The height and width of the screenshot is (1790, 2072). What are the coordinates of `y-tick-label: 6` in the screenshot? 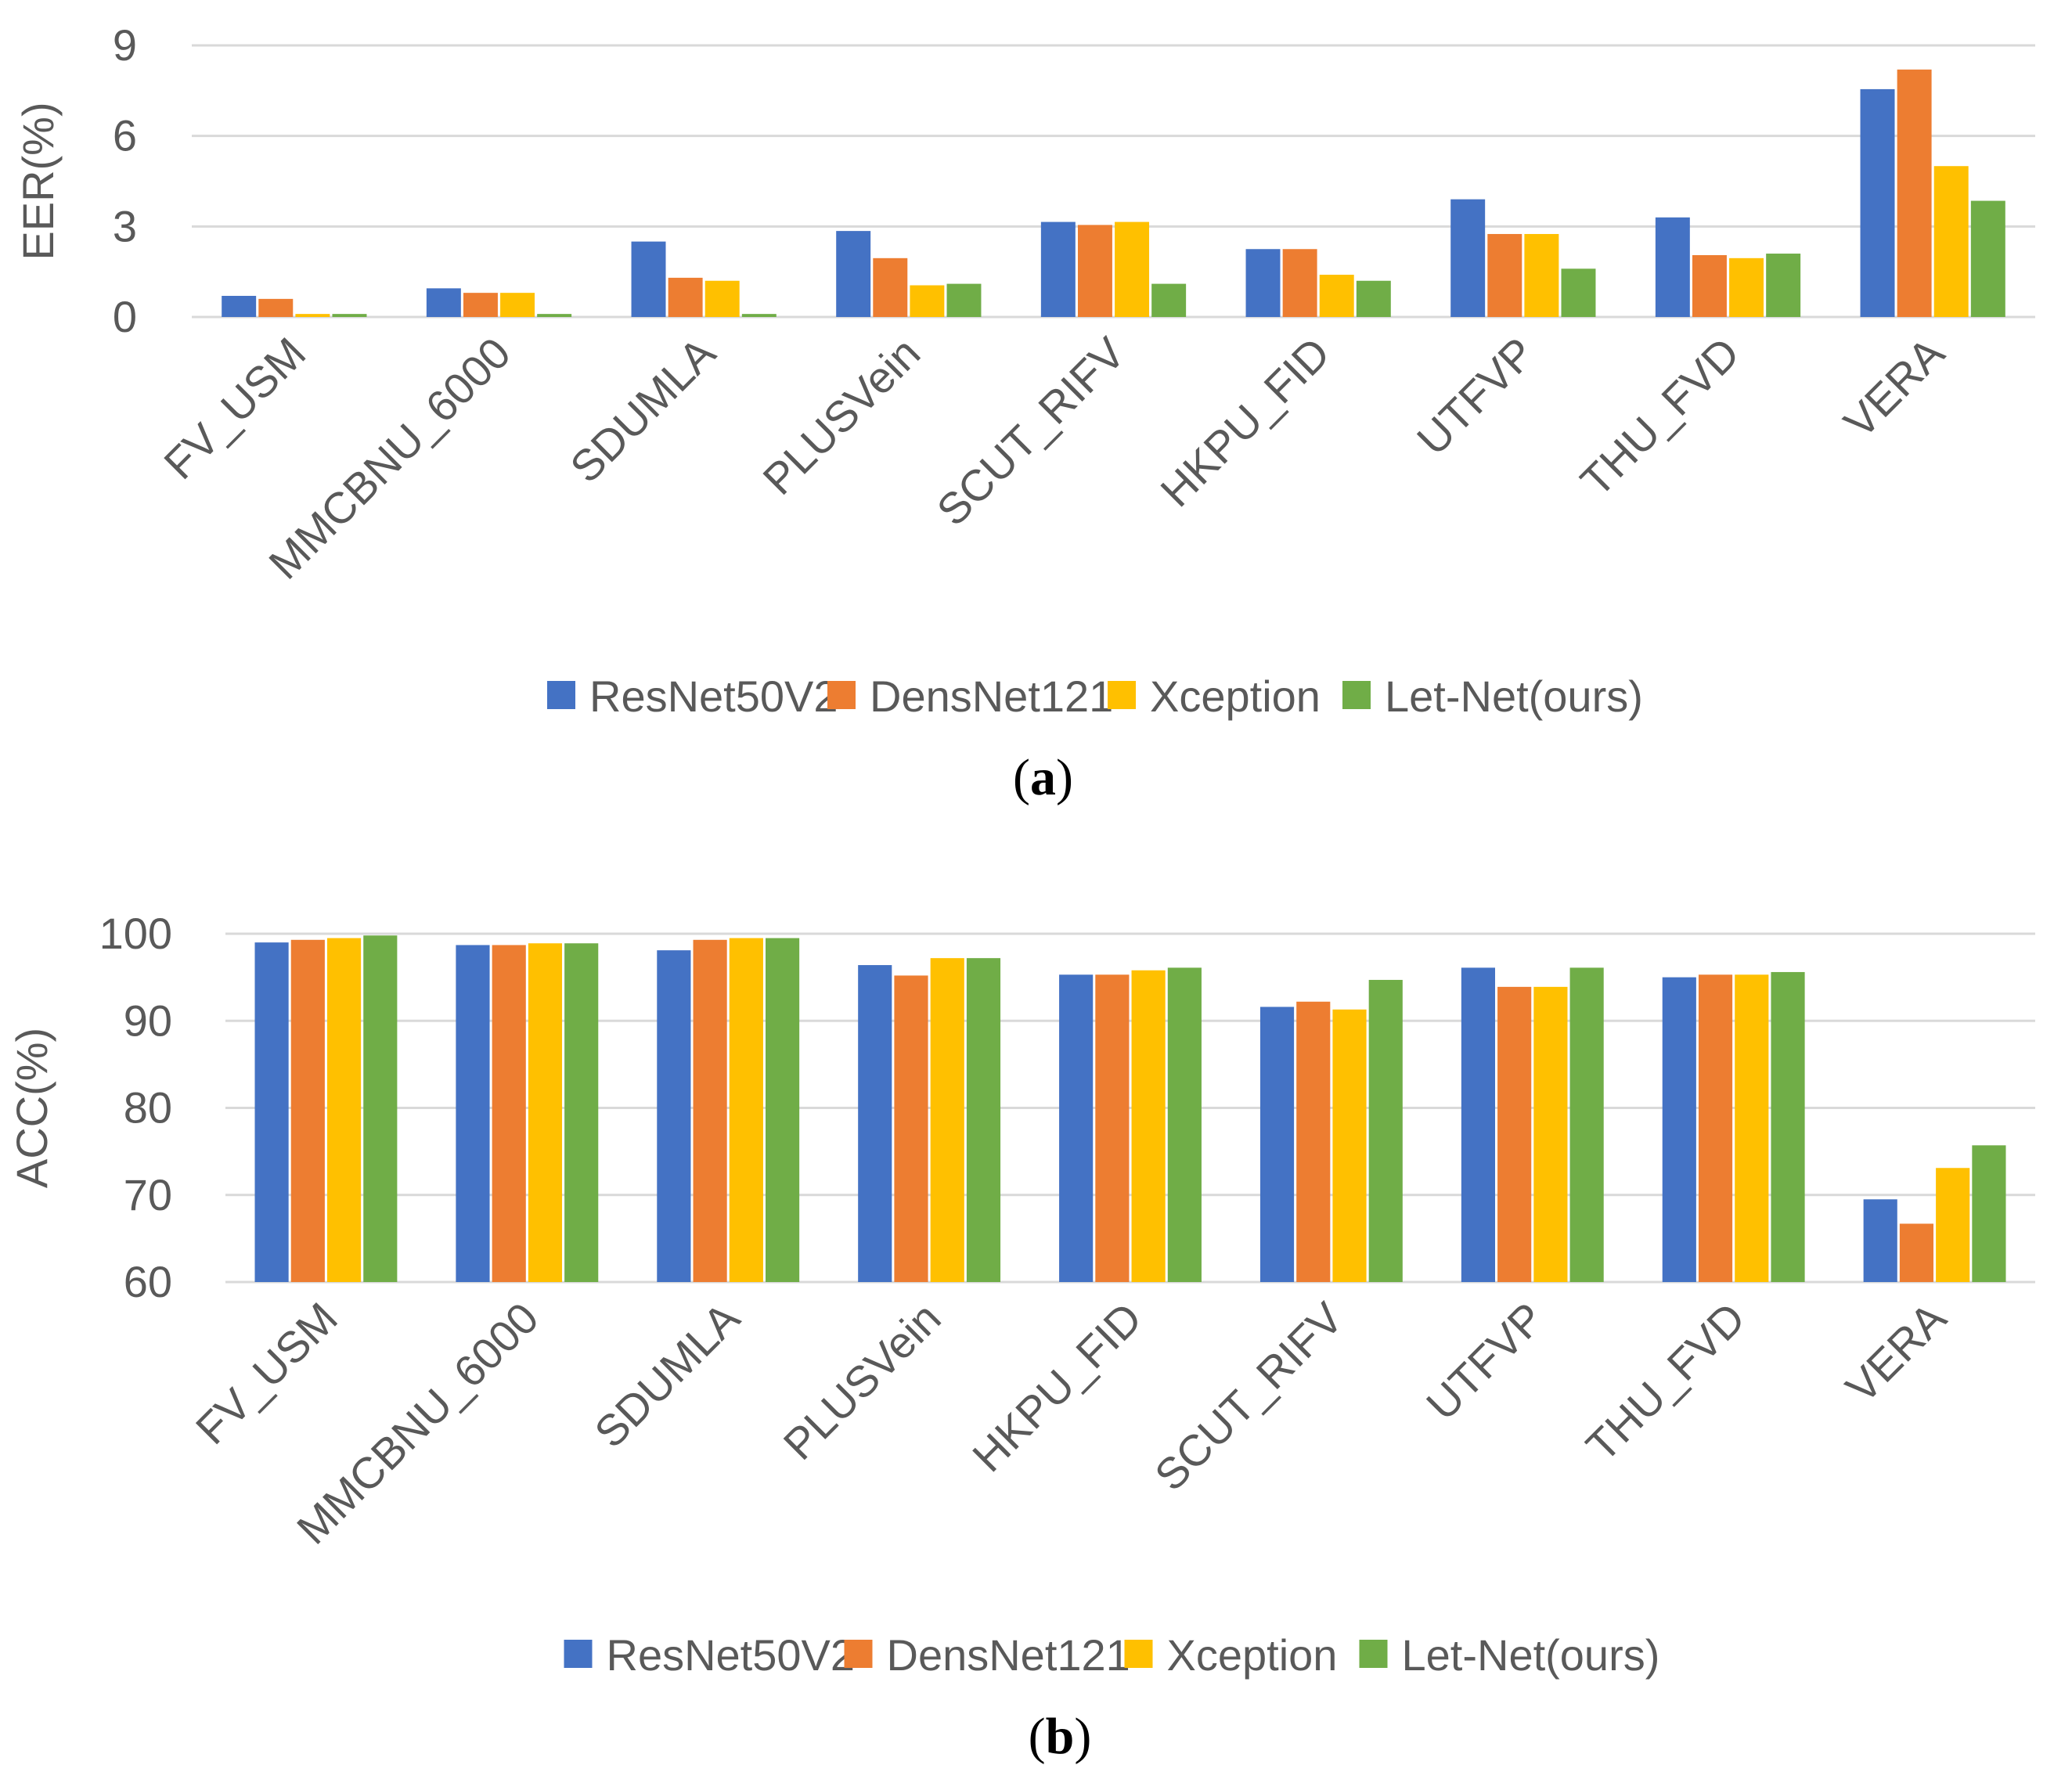 It's located at (125, 135).